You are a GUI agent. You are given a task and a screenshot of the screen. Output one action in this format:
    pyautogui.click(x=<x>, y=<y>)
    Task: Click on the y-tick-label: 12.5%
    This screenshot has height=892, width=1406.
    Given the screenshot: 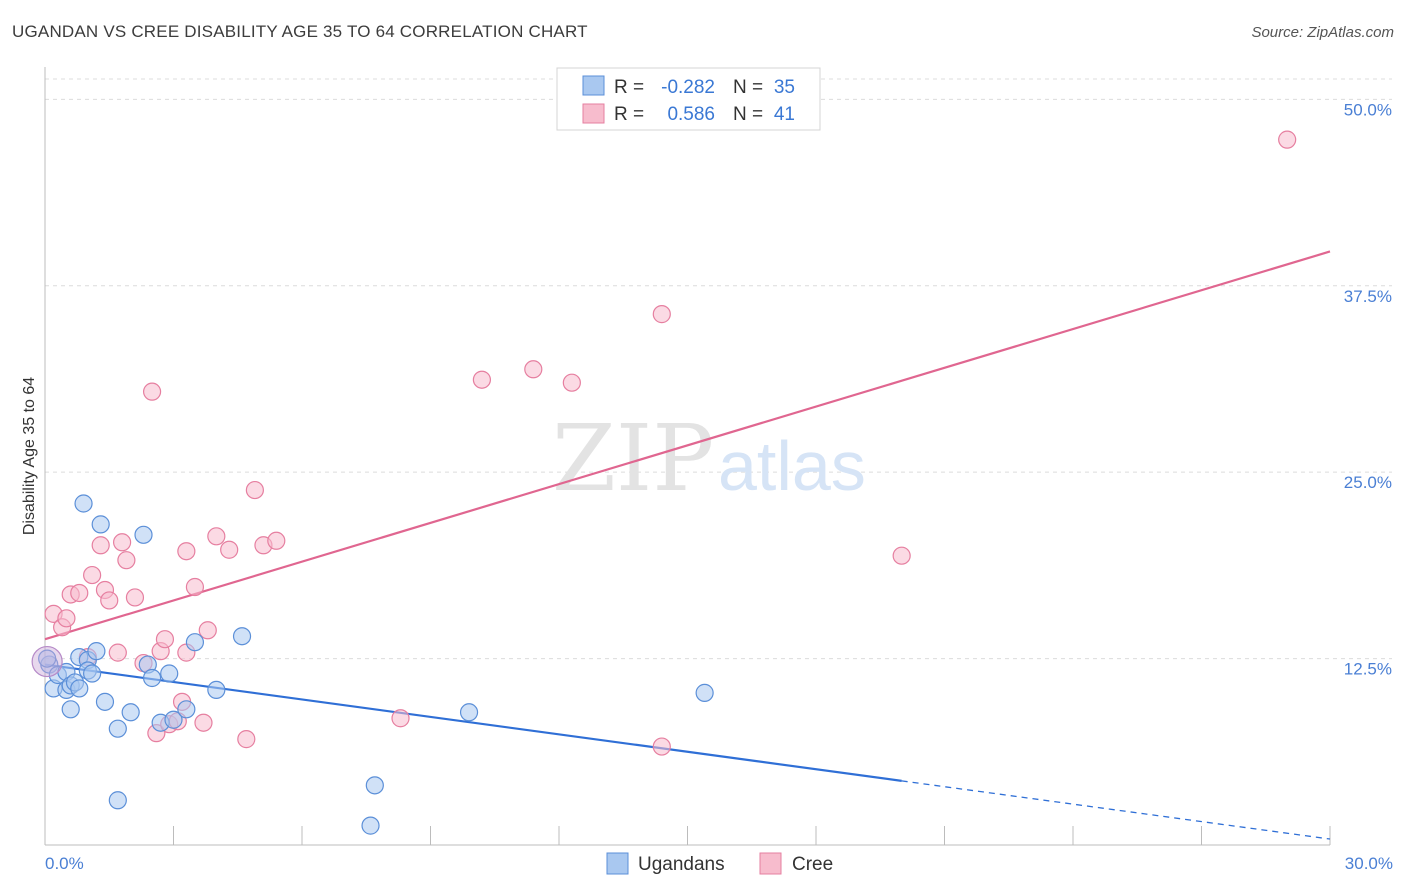 What is the action you would take?
    pyautogui.click(x=1368, y=669)
    